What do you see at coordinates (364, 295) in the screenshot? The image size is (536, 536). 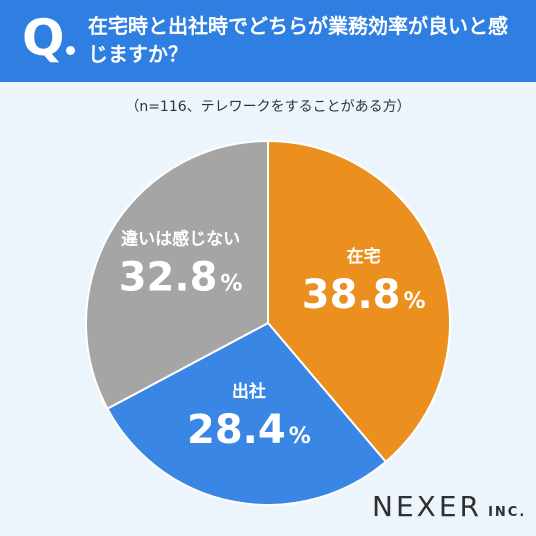 I see `slice-value-1: 38.8%` at bounding box center [364, 295].